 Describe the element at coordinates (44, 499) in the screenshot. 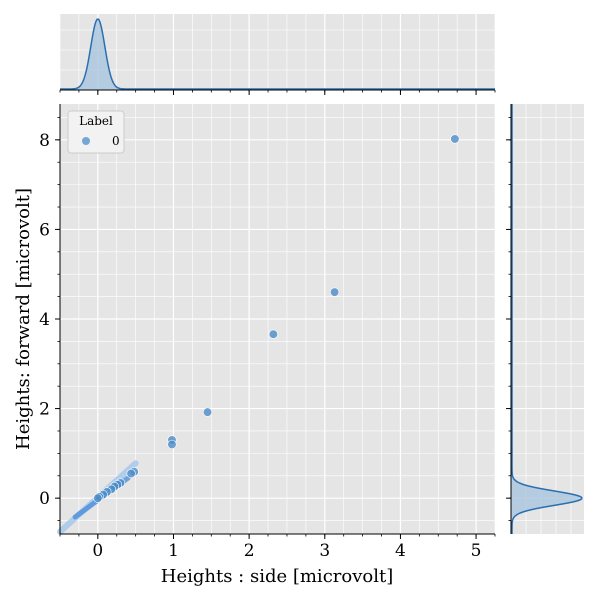

I see `y-tick-label: 0` at that location.